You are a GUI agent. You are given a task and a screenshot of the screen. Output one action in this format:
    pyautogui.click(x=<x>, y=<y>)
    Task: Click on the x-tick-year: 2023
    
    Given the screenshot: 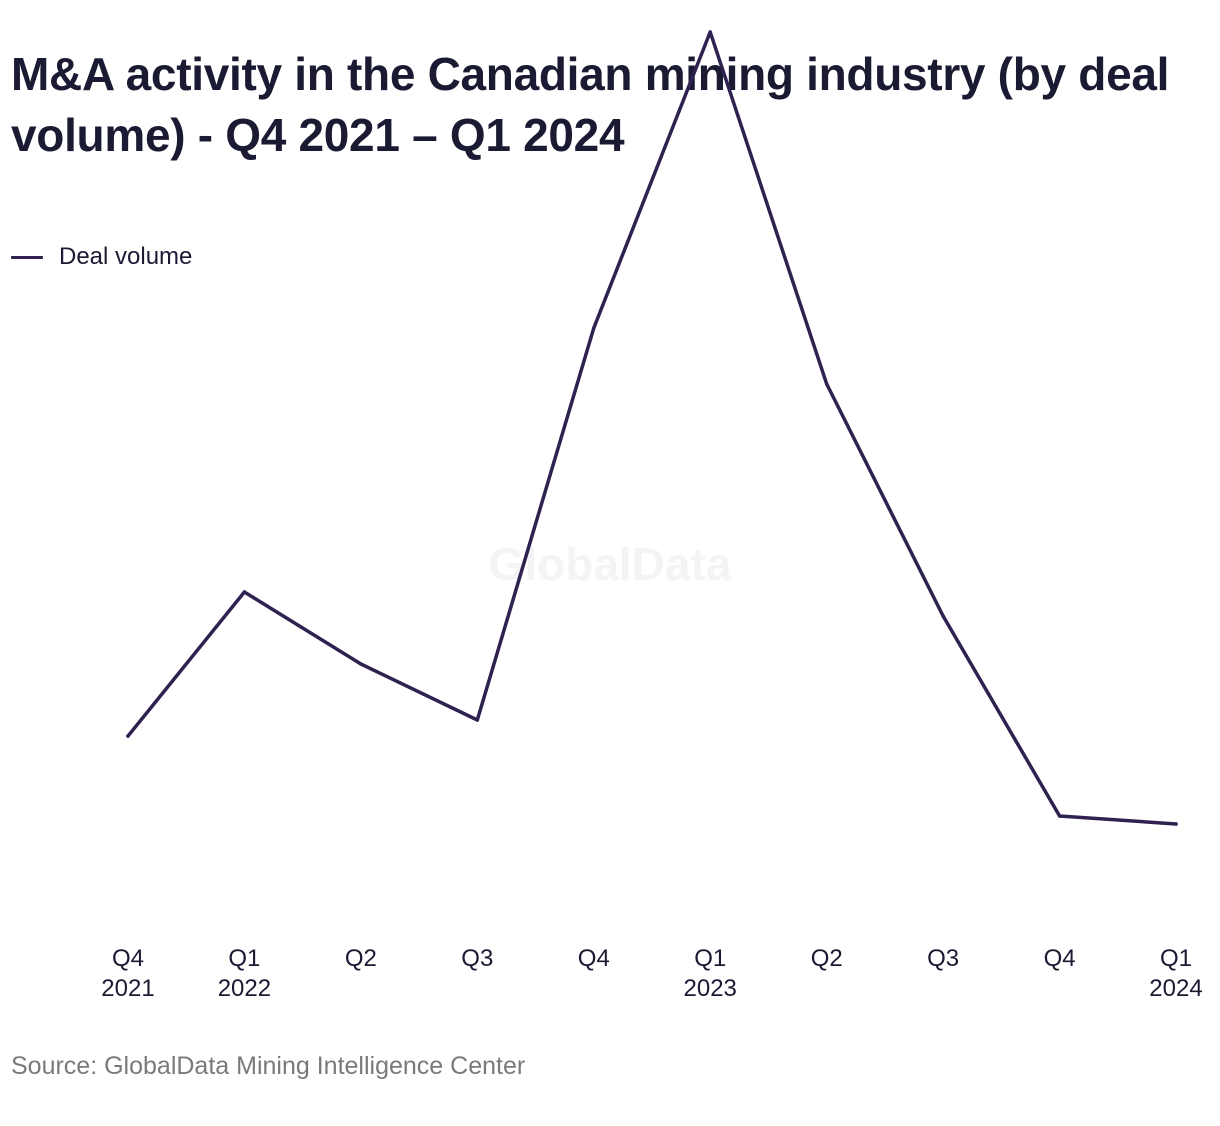 What is the action you would take?
    pyautogui.click(x=710, y=988)
    